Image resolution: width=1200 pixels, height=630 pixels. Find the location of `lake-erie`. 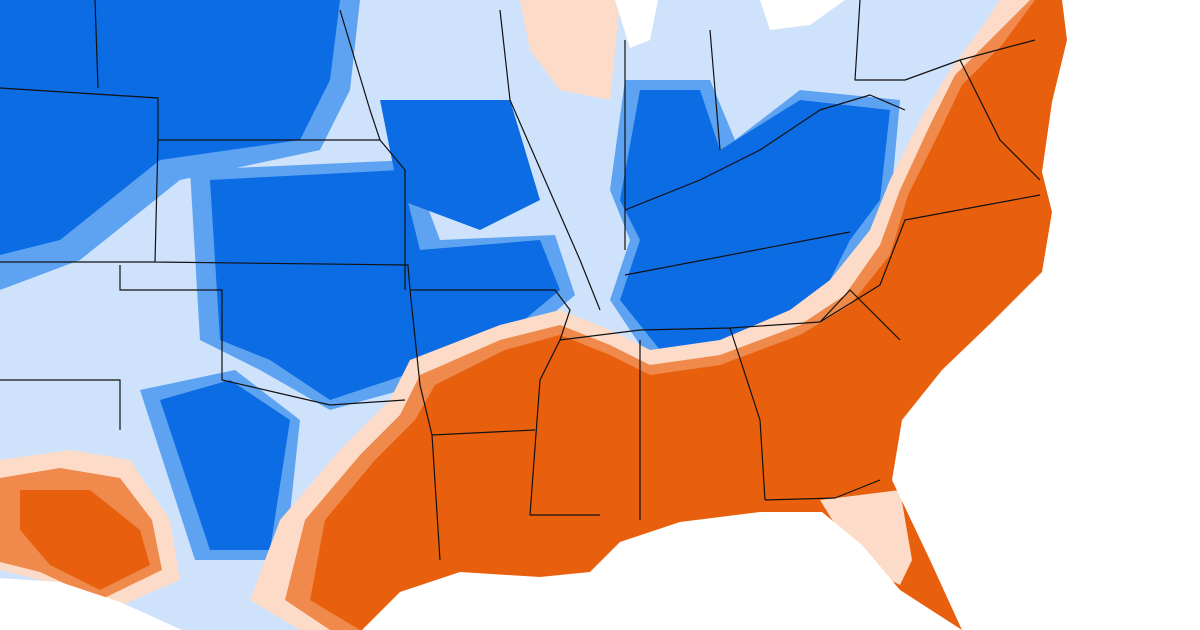

lake-erie is located at coordinates (802, 15).